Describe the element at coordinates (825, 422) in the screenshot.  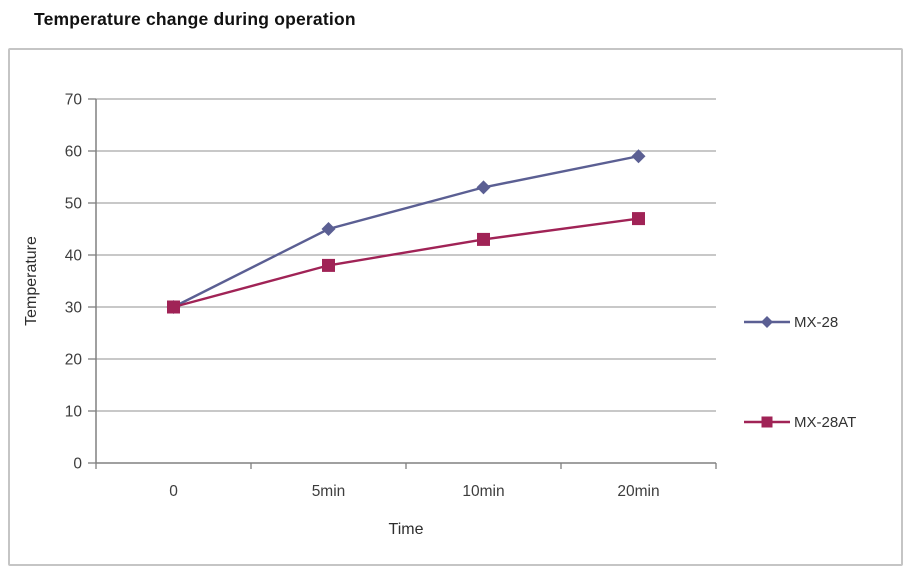
I see `legend-label-mx-28at: MX-28AT` at that location.